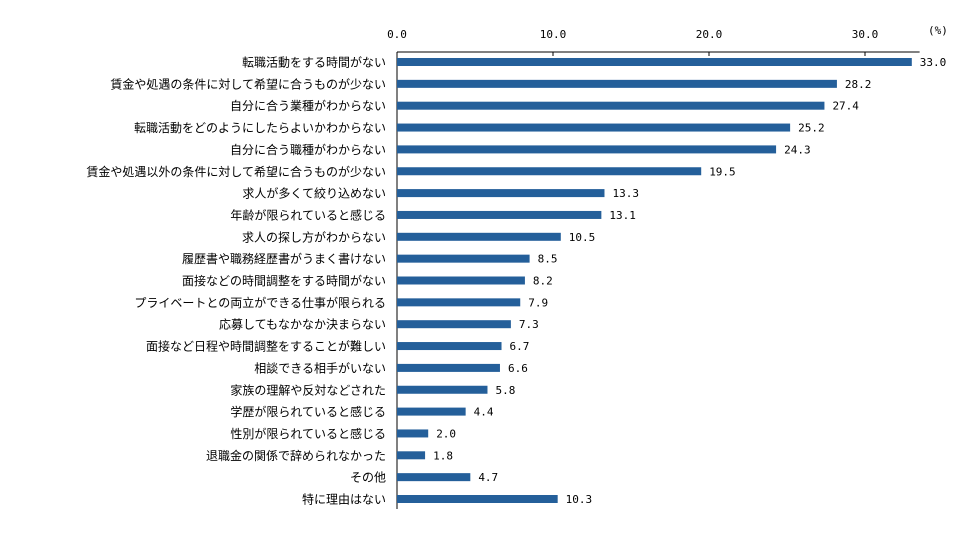 The height and width of the screenshot is (540, 975). Describe the element at coordinates (284, 280) in the screenshot. I see `category-label: 面接などの時間調整をする時間がない` at that location.